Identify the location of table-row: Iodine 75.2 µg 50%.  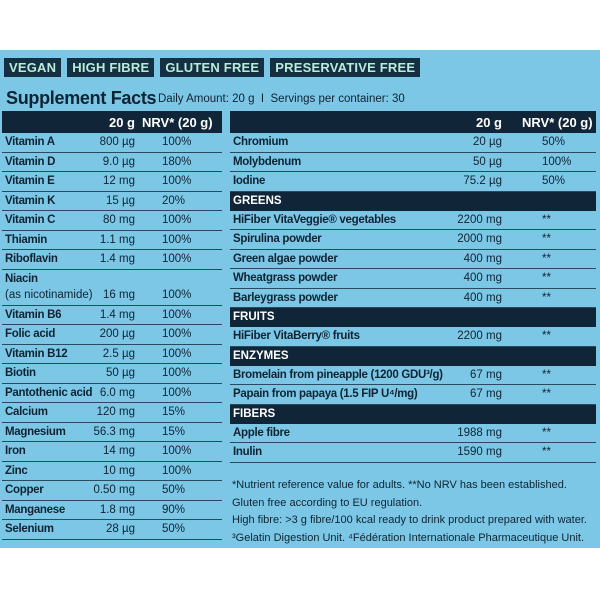
(413, 182).